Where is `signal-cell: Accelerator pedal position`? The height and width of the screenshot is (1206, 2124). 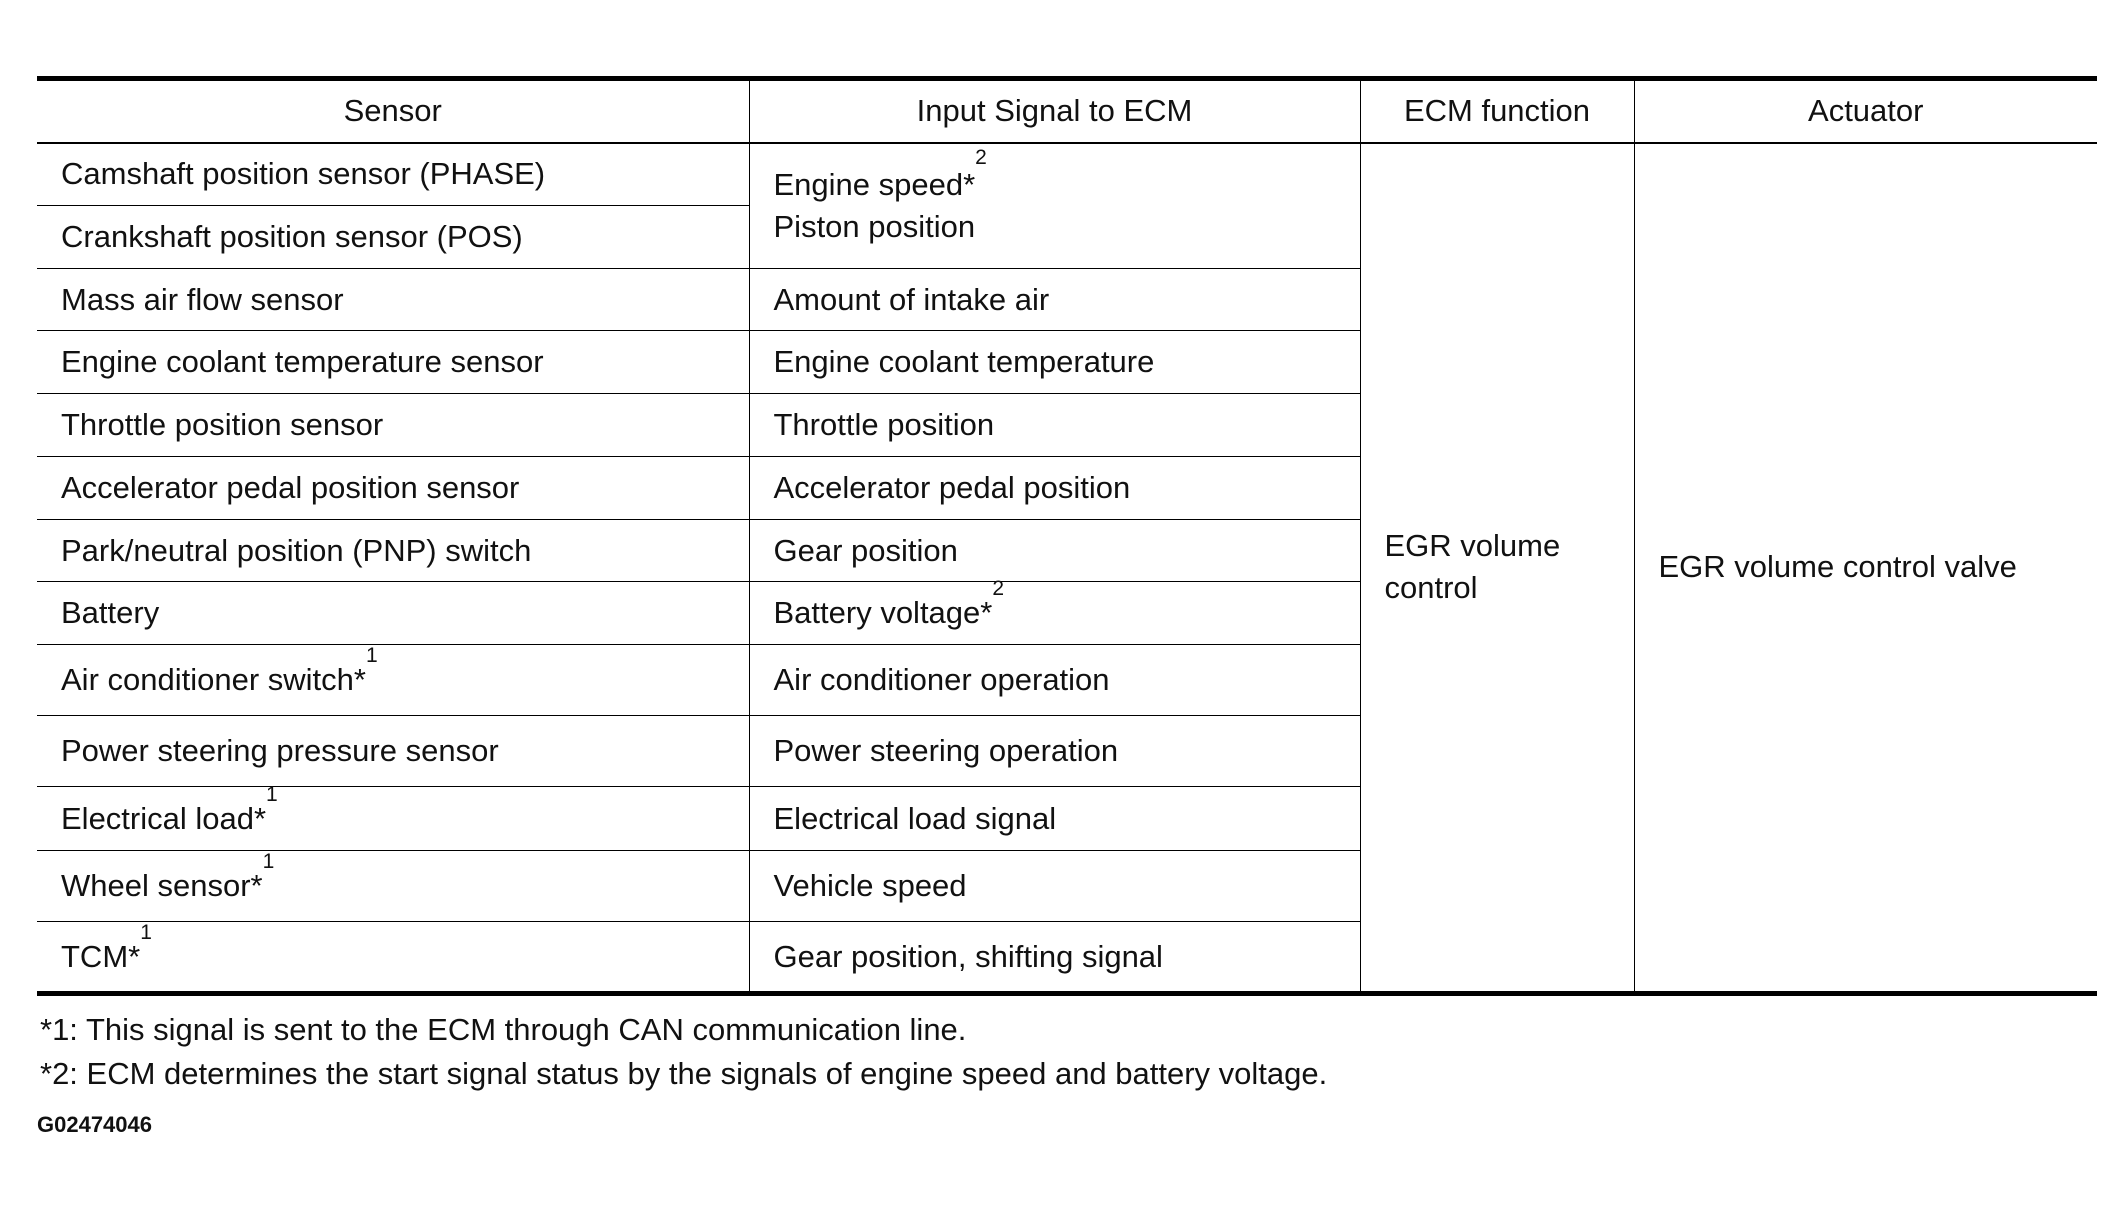 signal-cell: Accelerator pedal position is located at coordinates (1054, 488).